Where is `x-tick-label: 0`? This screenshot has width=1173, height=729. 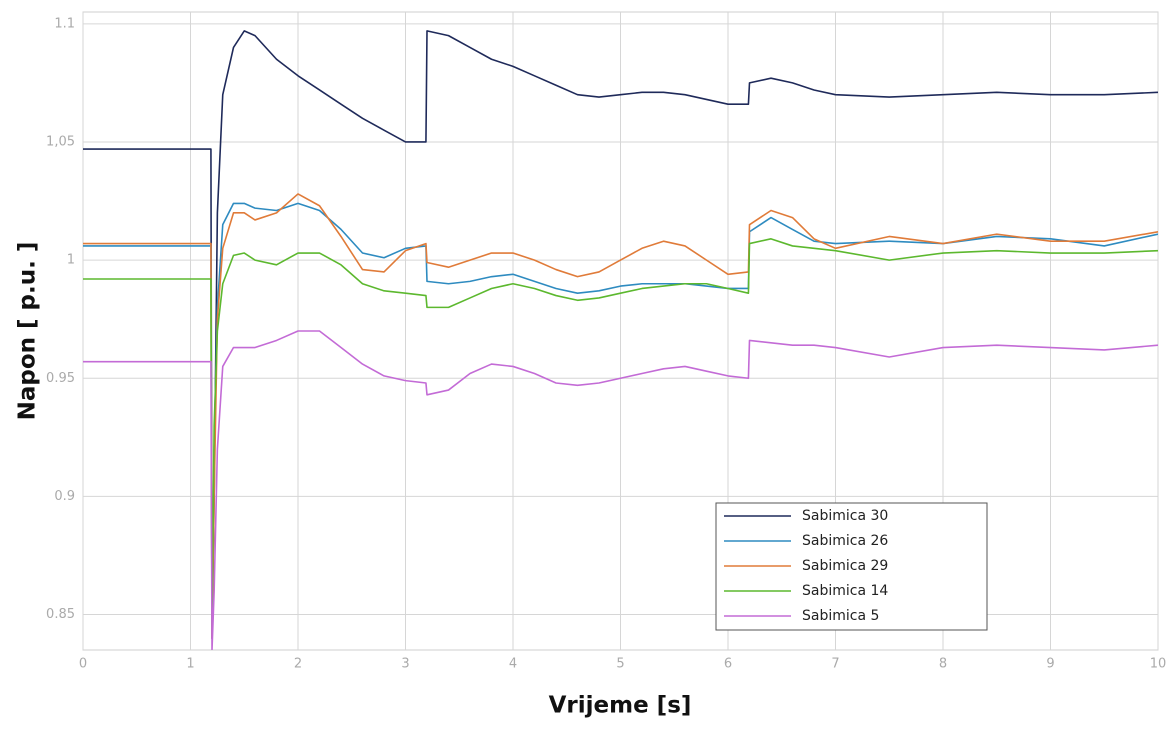
x-tick-label: 0 is located at coordinates (83, 664).